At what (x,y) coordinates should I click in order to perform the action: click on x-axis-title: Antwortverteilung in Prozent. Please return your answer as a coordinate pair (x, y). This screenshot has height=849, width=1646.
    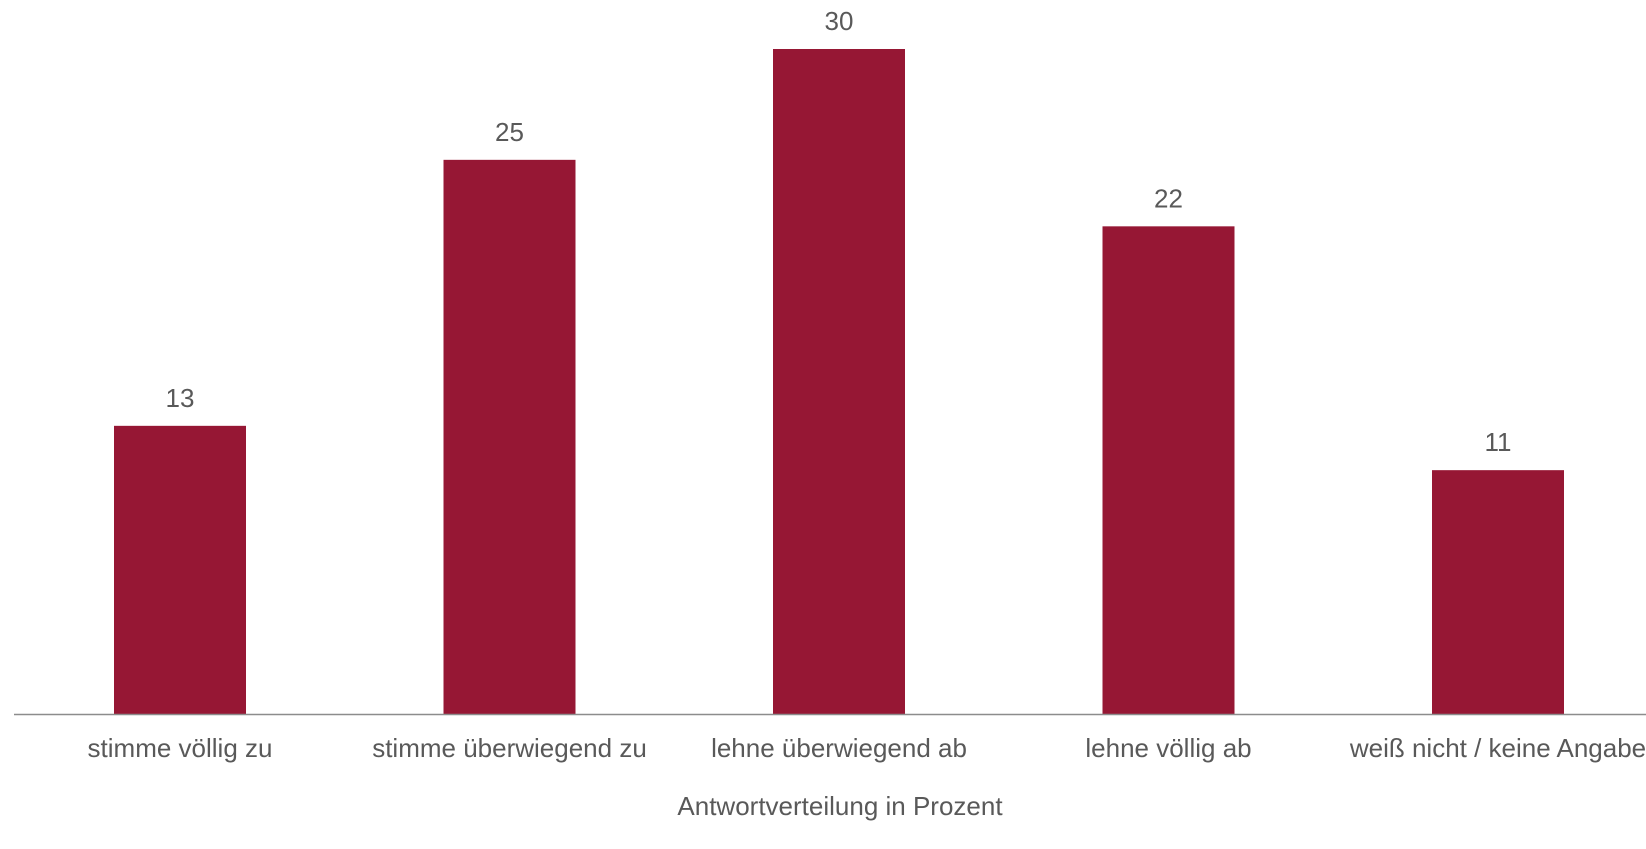
    Looking at the image, I should click on (840, 806).